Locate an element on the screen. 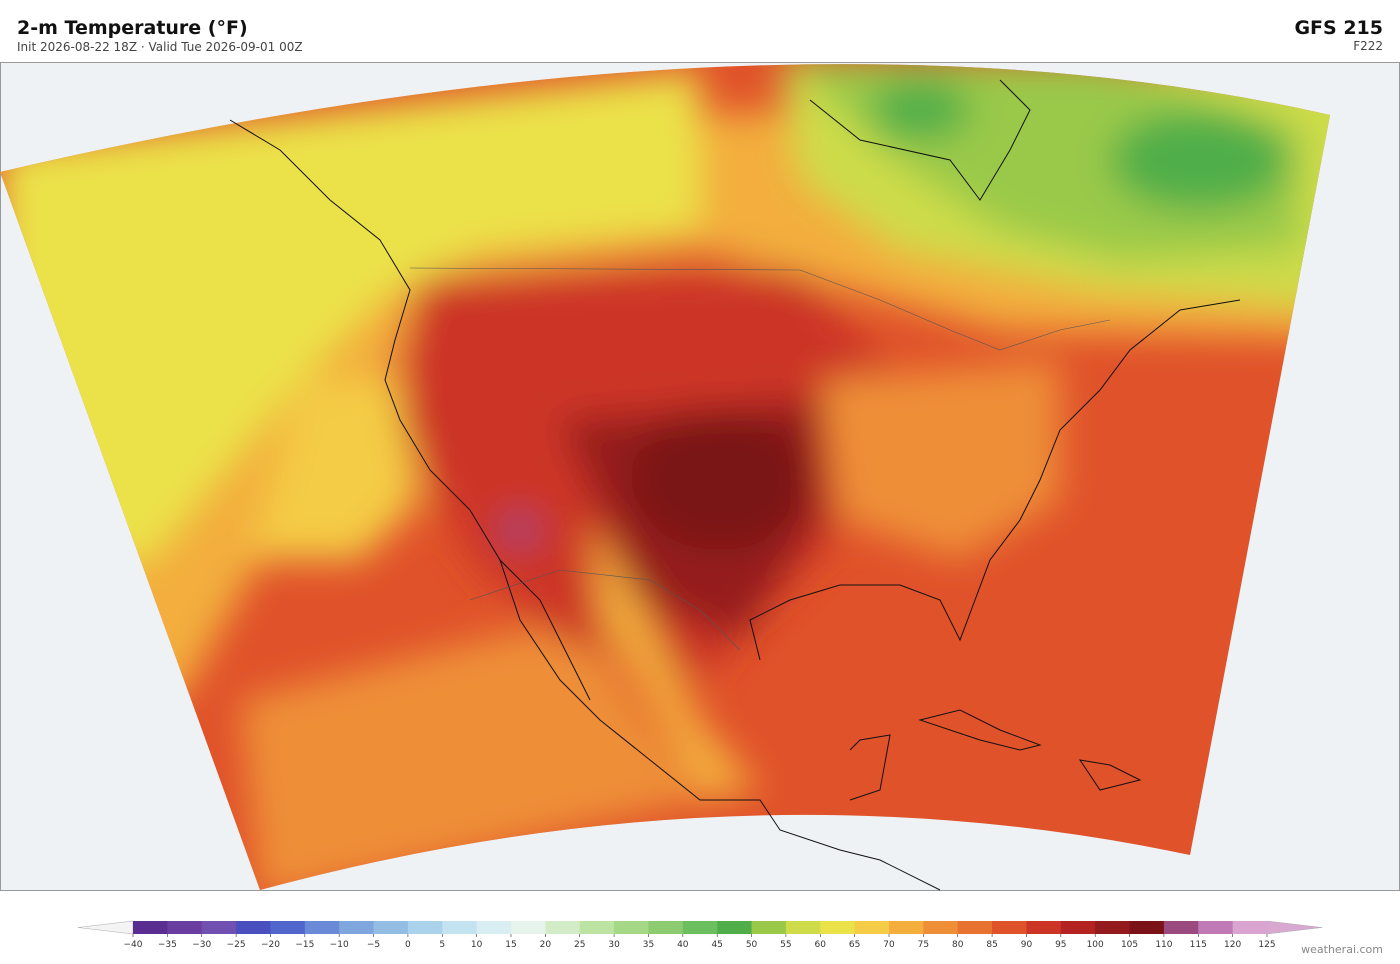 The image size is (1400, 964). tick-label: 15 is located at coordinates (510, 945).